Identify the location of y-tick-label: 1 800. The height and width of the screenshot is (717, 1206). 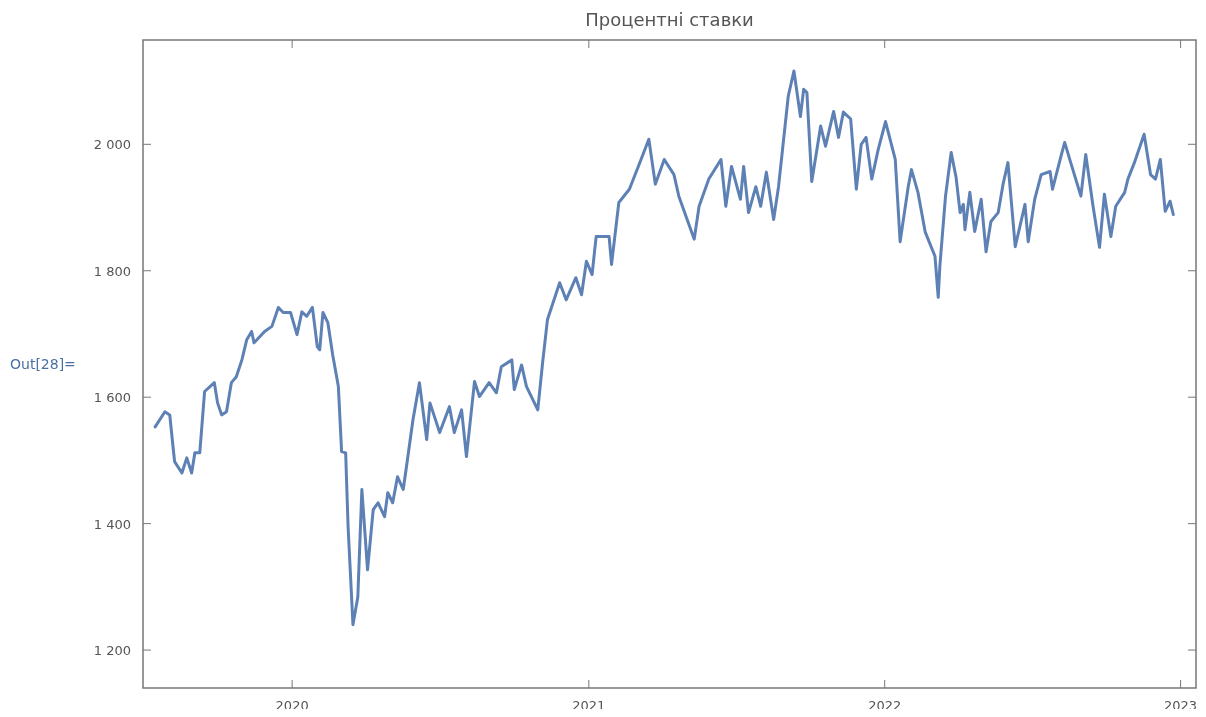
(112, 271).